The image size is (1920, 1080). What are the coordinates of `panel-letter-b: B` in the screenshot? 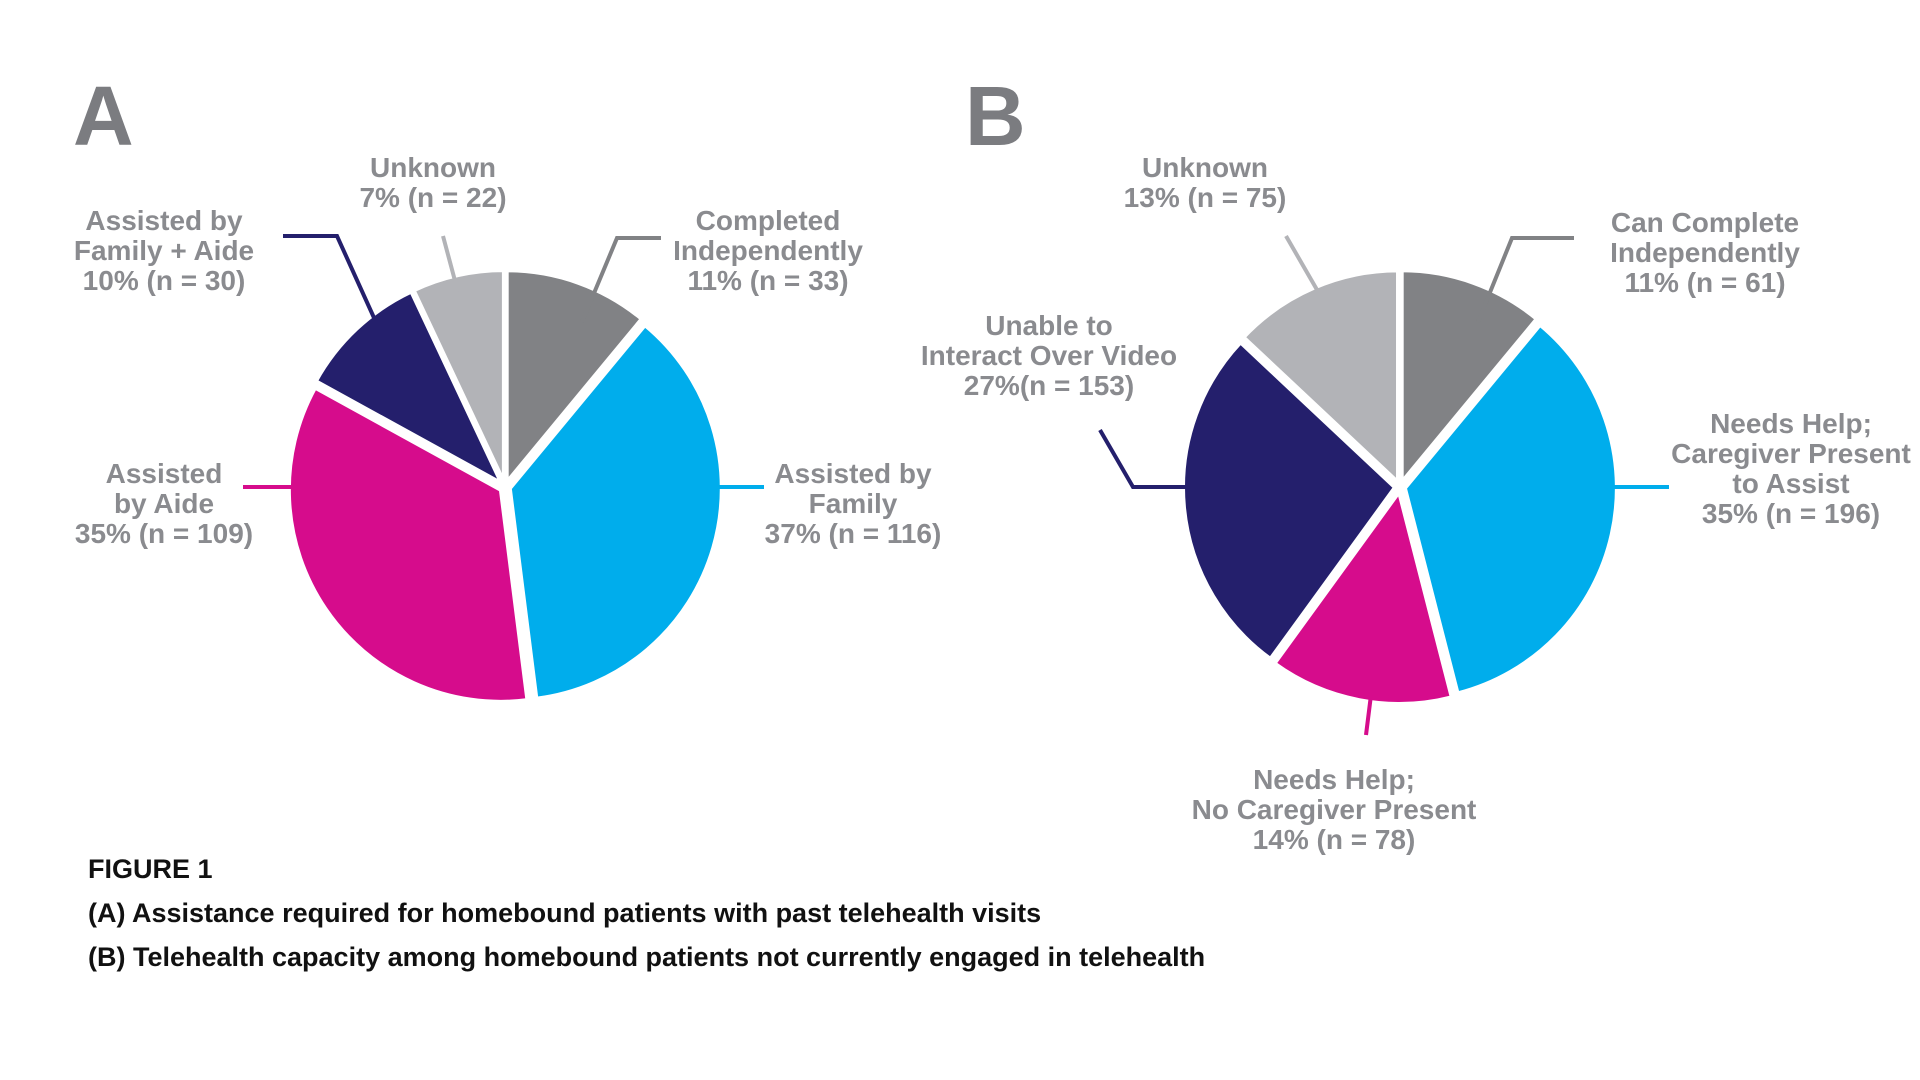 It's located at (995, 116).